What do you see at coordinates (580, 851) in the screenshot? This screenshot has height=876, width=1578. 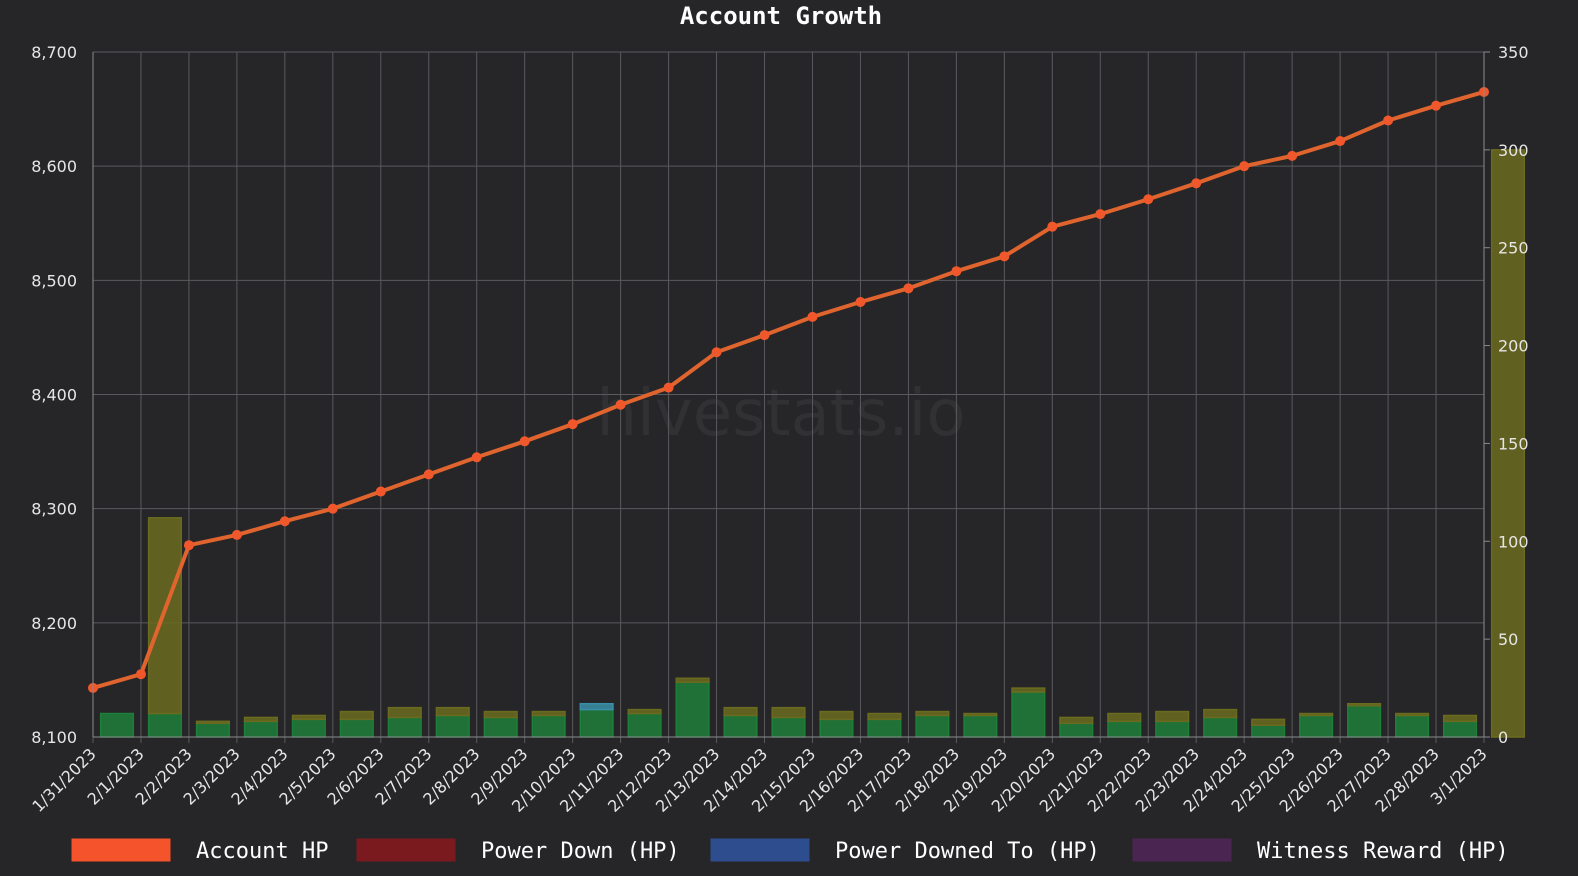 I see `legend-label: Power Down (HP)` at bounding box center [580, 851].